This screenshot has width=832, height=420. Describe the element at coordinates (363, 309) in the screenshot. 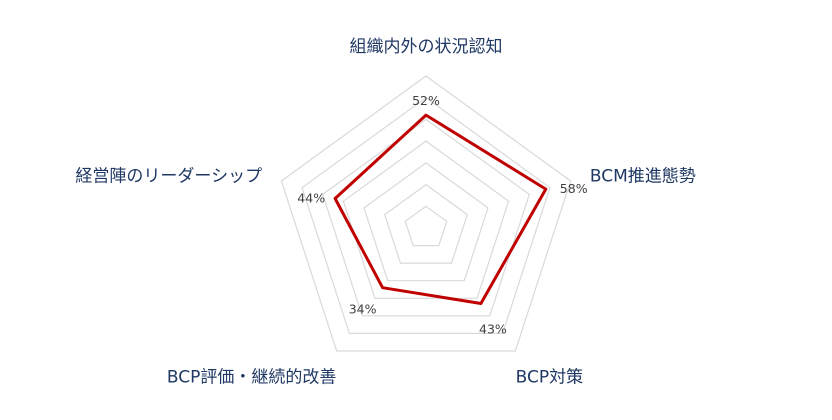

I see `data-label-3: 34%` at that location.